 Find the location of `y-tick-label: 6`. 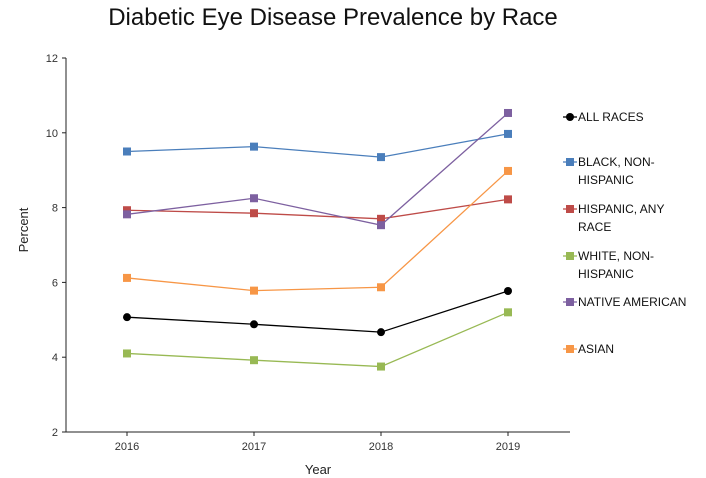

y-tick-label: 6 is located at coordinates (55, 283).